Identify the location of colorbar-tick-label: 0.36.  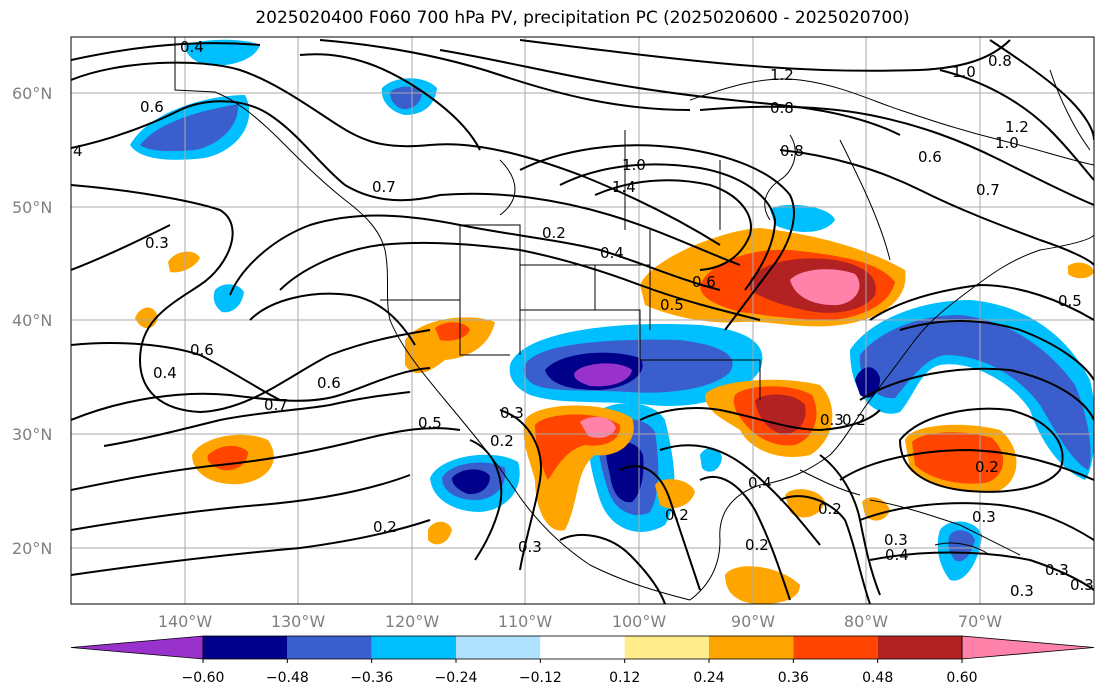
(793, 678).